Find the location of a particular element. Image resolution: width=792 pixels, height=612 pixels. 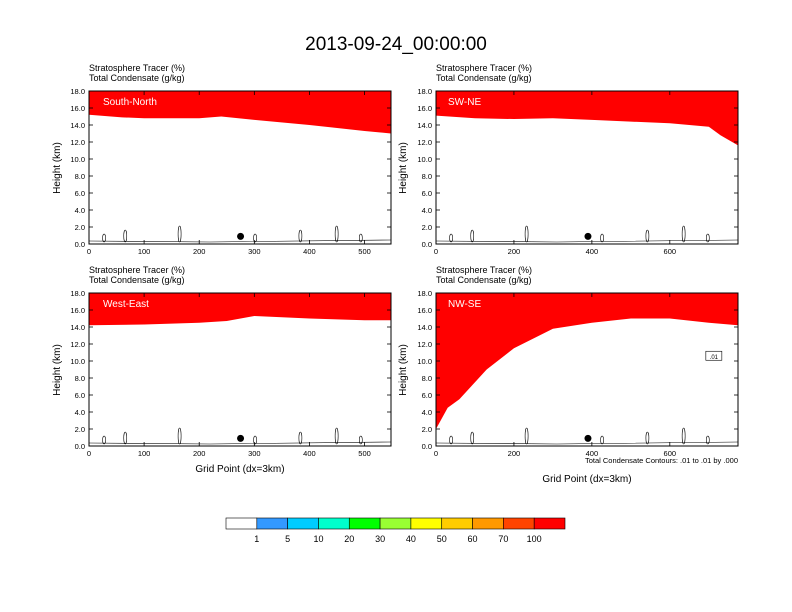

contour-label-box is located at coordinates (714, 355).